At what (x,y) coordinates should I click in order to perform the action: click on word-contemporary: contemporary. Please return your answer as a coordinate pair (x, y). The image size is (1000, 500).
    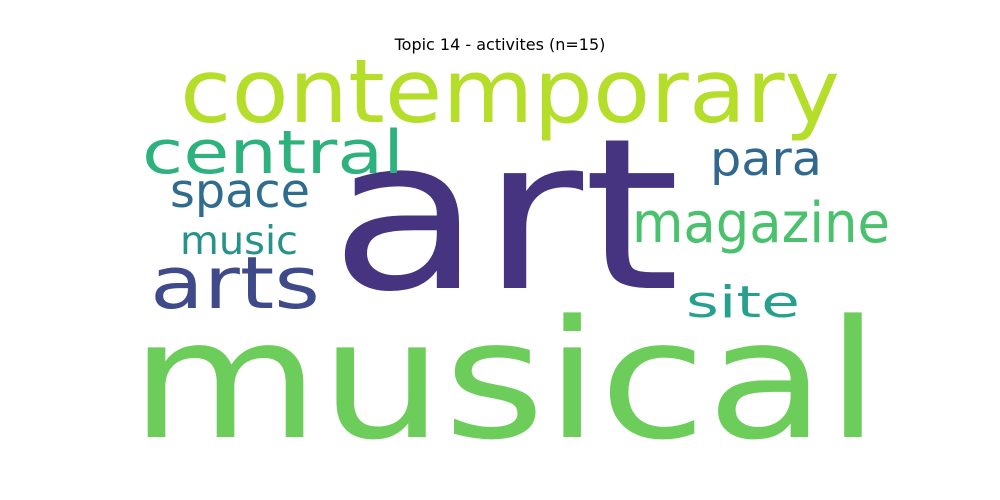
    Looking at the image, I should click on (510, 91).